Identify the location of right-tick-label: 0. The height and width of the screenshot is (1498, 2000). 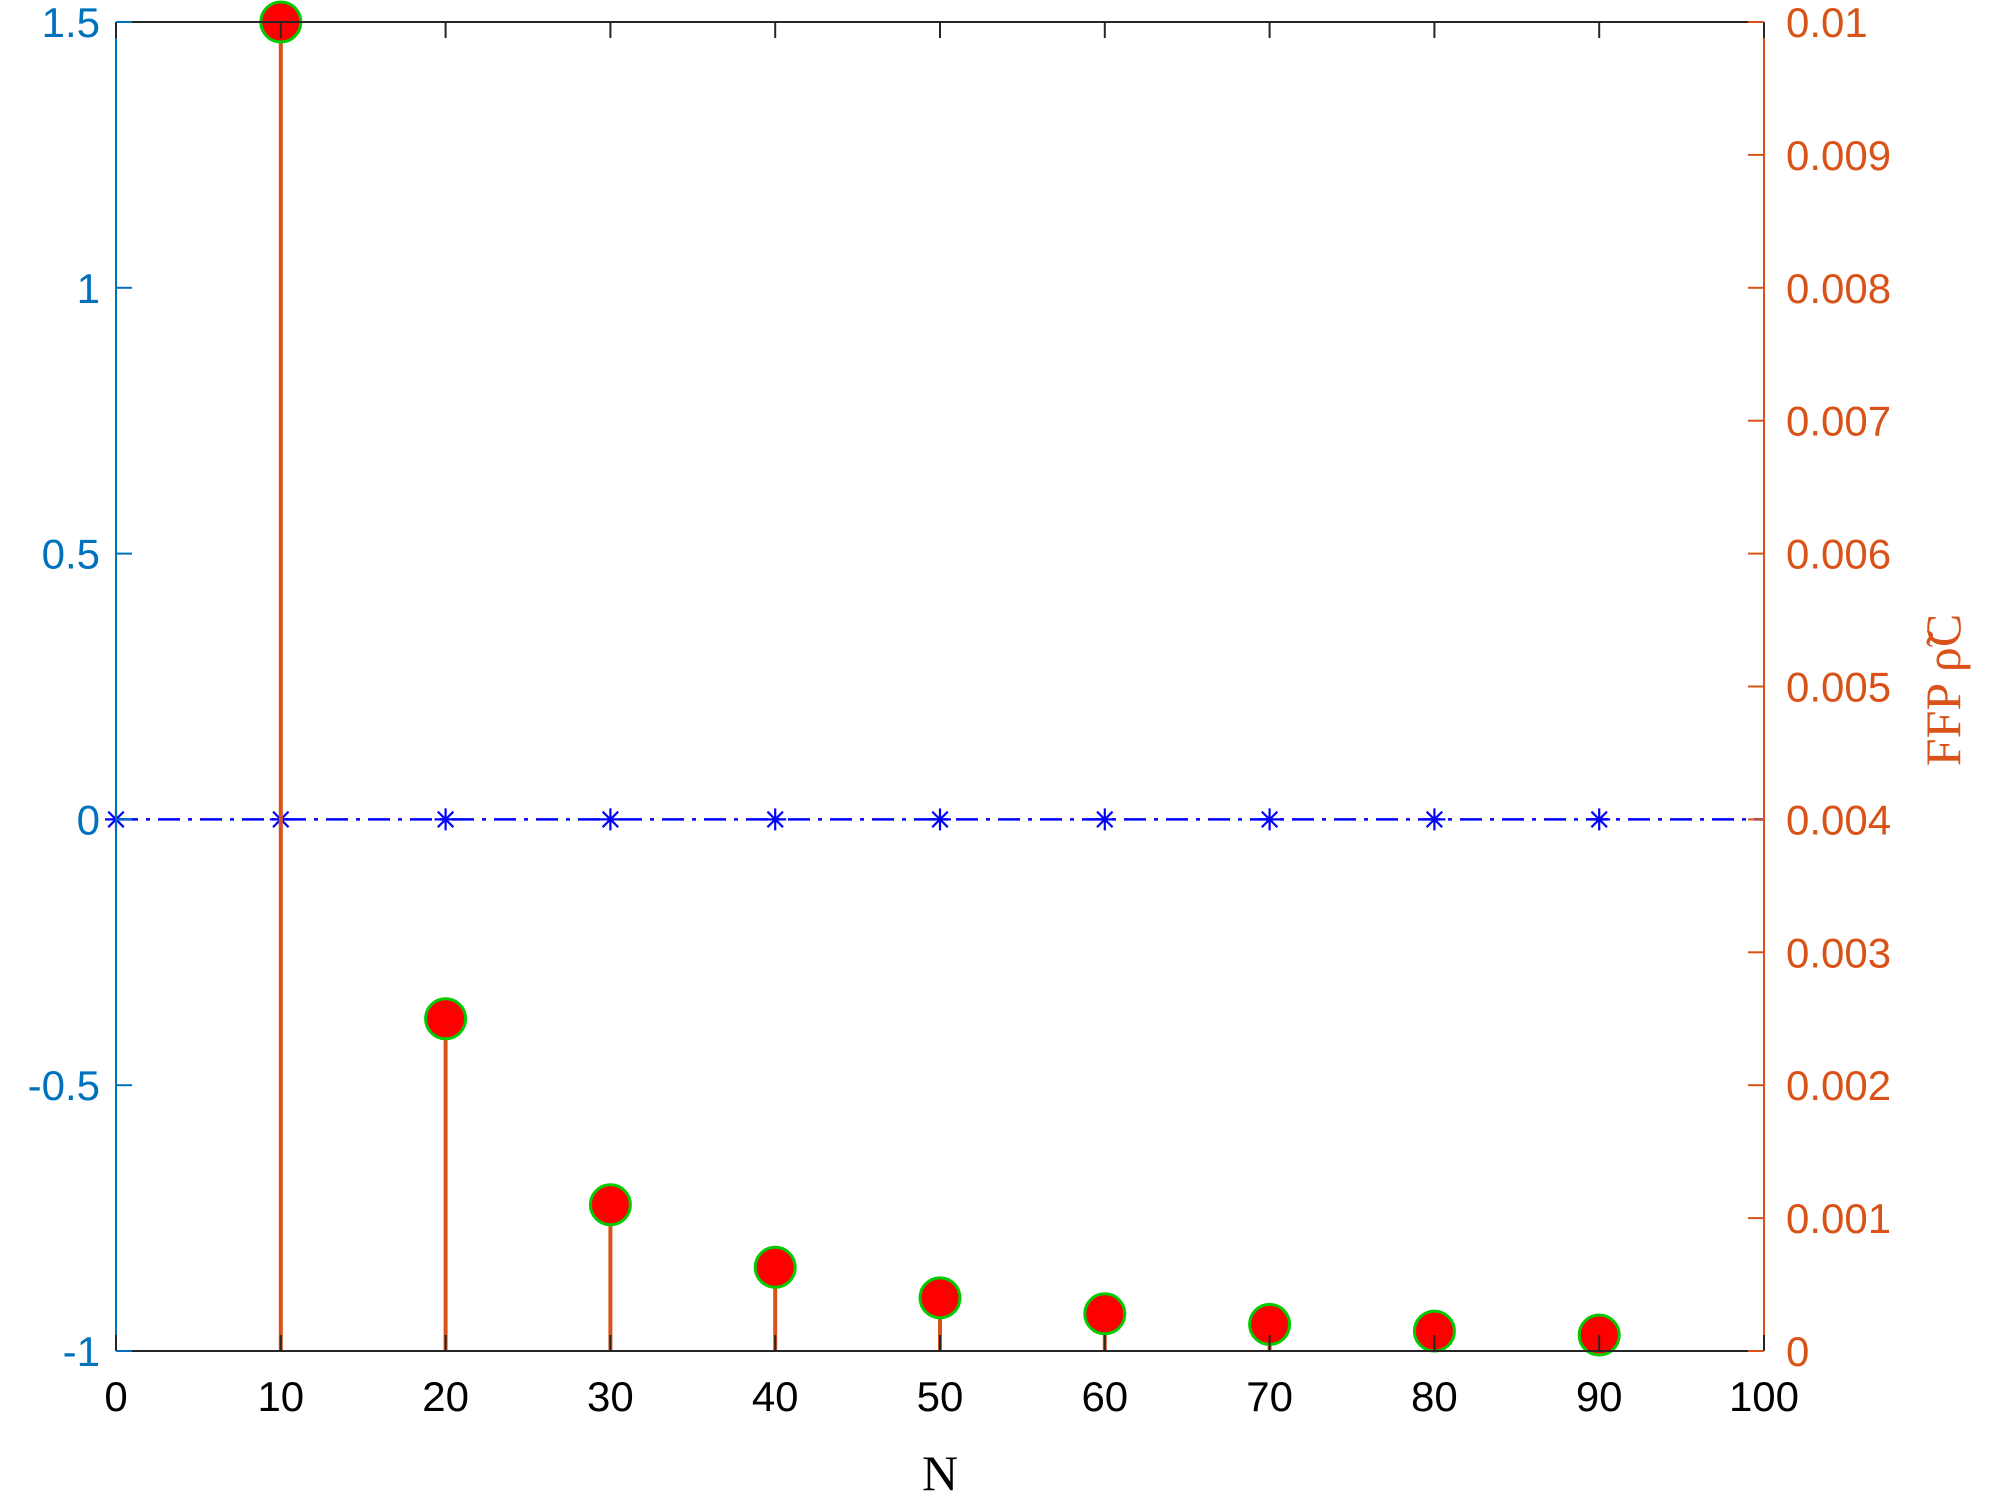
(1797, 1351).